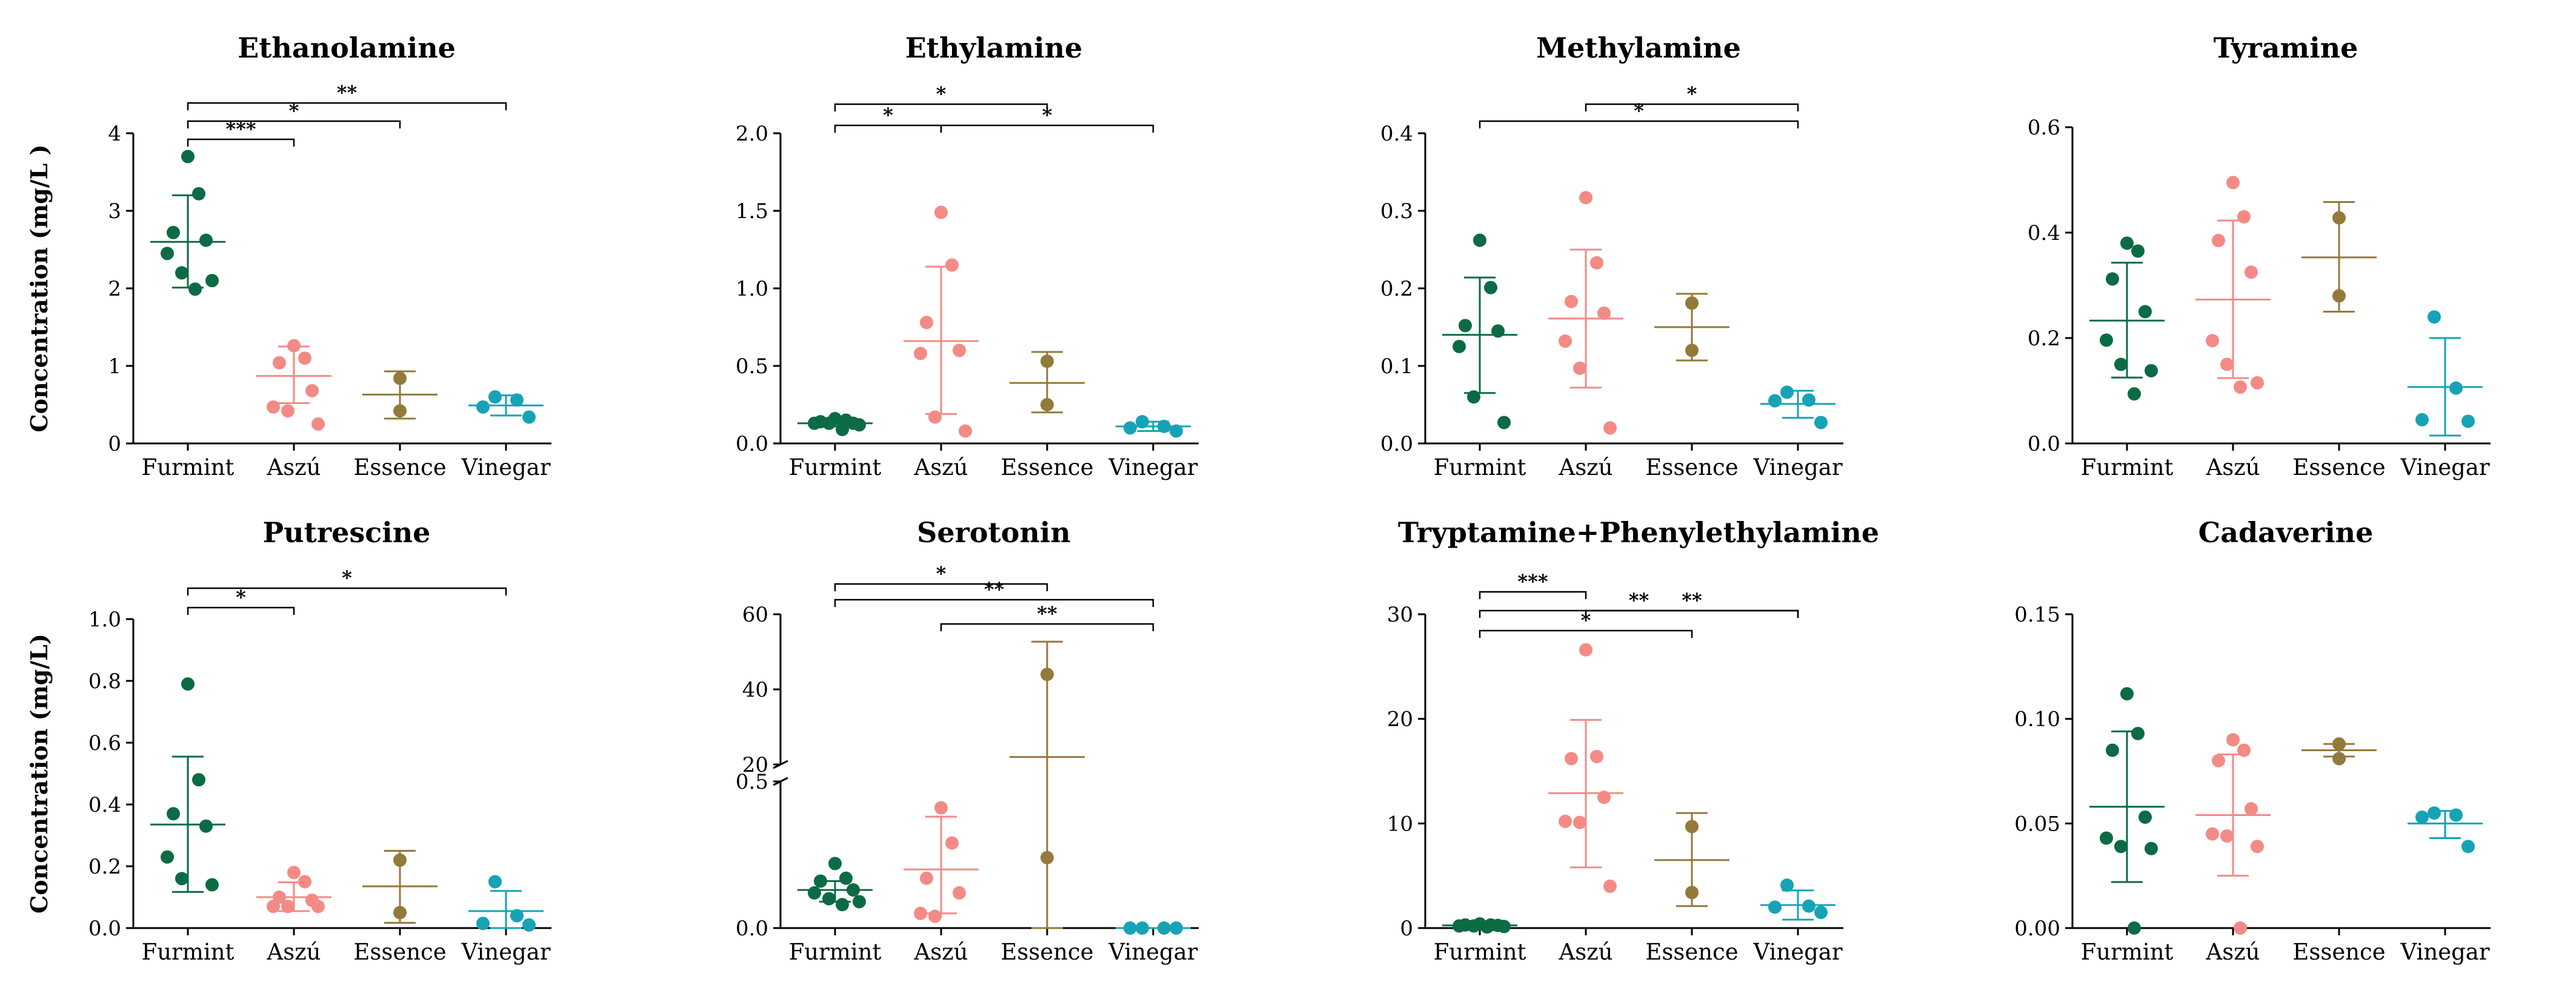 Image resolution: width=2576 pixels, height=985 pixels. What do you see at coordinates (2037, 615) in the screenshot?
I see `y-tick-label: 0.15` at bounding box center [2037, 615].